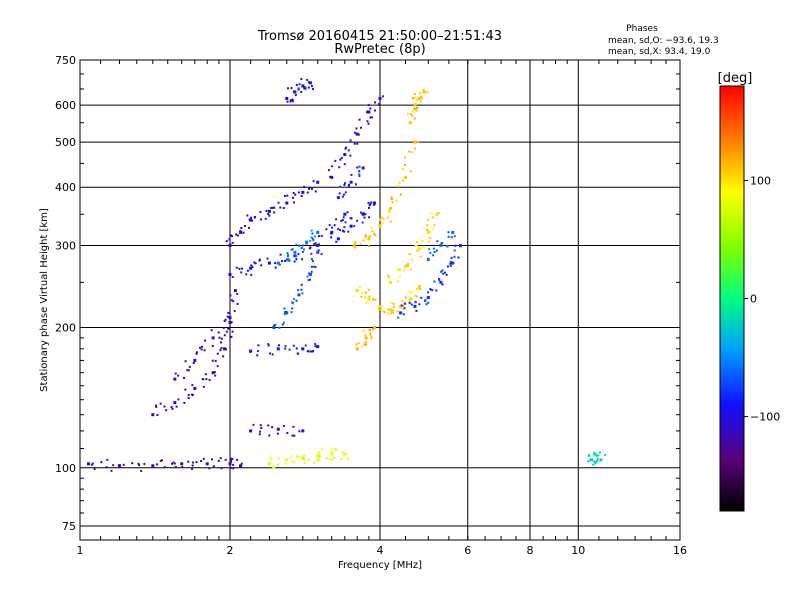 This screenshot has width=800, height=600. What do you see at coordinates (578, 550) in the screenshot?
I see `x-tick-label: 10` at bounding box center [578, 550].